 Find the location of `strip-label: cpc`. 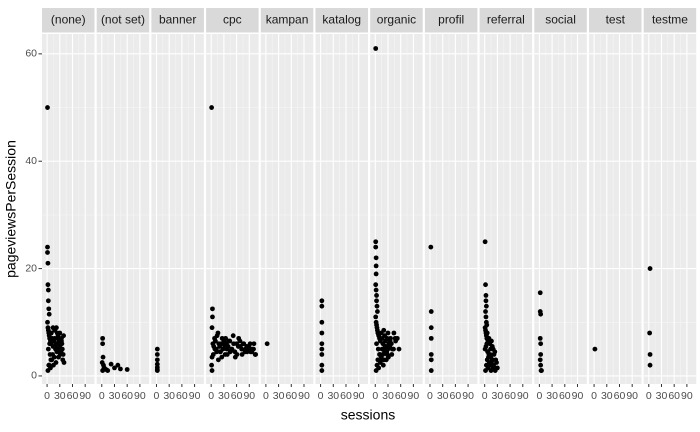

strip-label: cpc is located at coordinates (232, 19).